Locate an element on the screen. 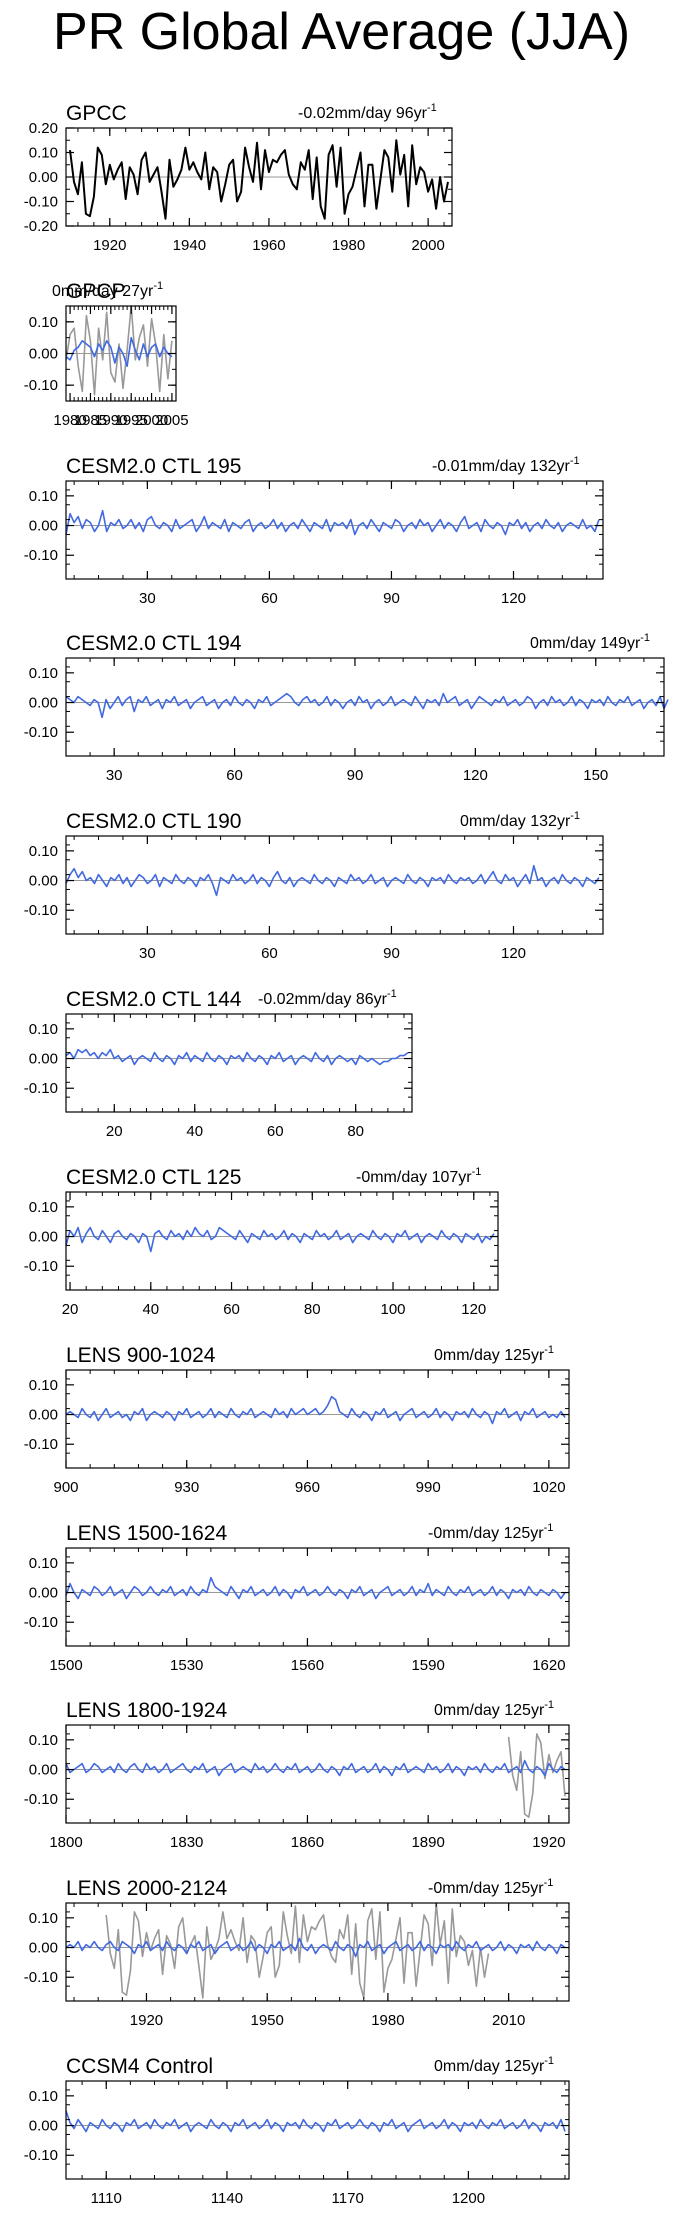 The image size is (683, 2217). panel-title: CCSM4 Control is located at coordinates (139, 2066).